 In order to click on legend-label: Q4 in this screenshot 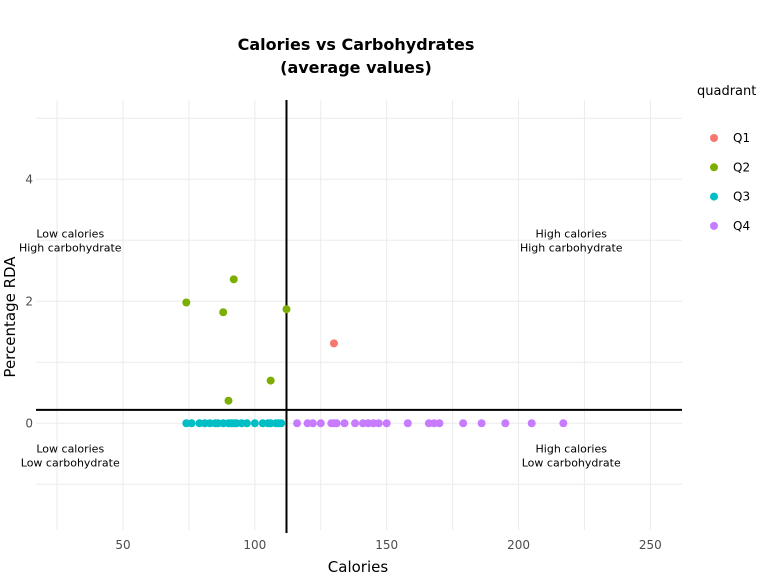, I will do `click(741, 226)`.